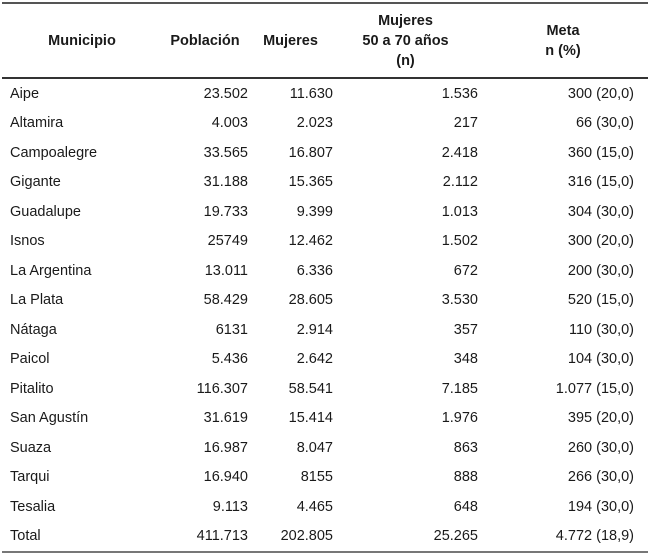 The width and height of the screenshot is (650, 554). What do you see at coordinates (600, 300) in the screenshot?
I see `cell-meta: 520 (15,0)` at bounding box center [600, 300].